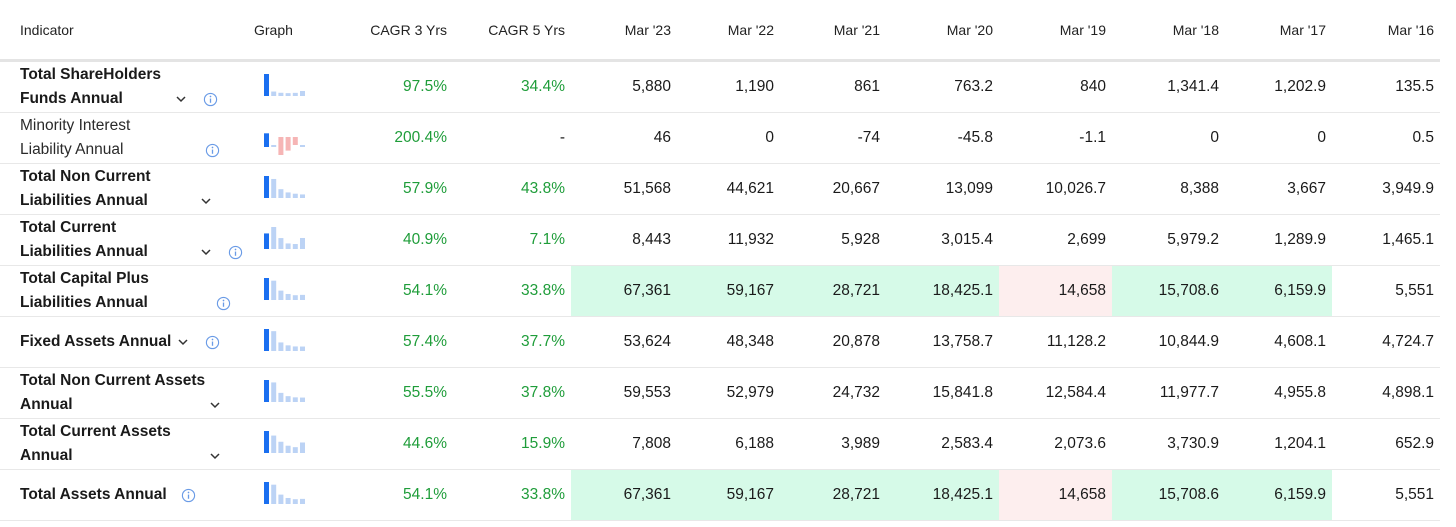  Describe the element at coordinates (1168, 342) in the screenshot. I see `year-value: 10,844.9` at that location.